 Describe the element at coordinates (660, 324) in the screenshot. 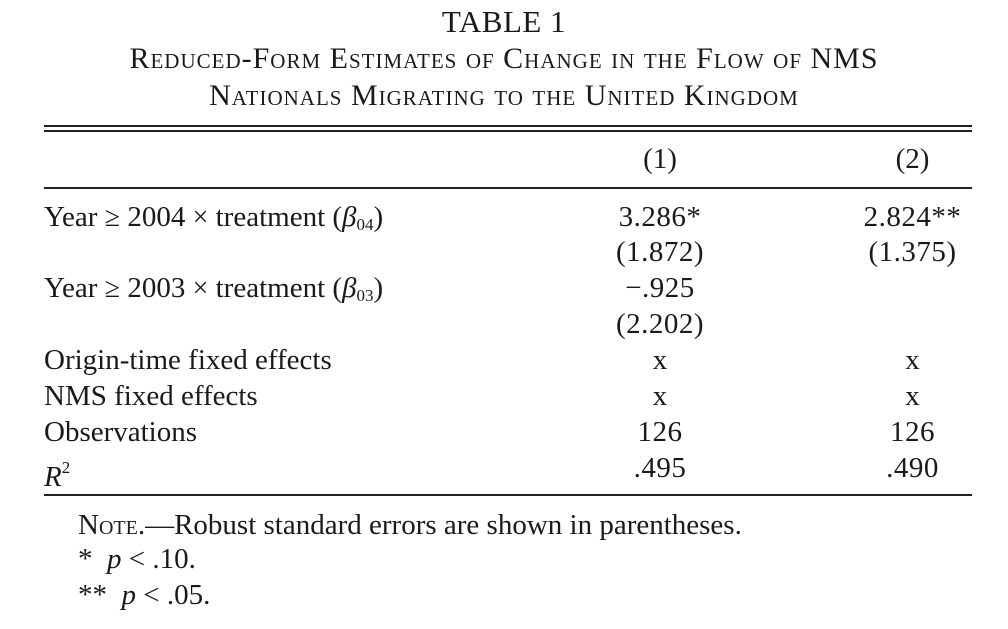

I see `se-2003-col1: (2.202)` at that location.